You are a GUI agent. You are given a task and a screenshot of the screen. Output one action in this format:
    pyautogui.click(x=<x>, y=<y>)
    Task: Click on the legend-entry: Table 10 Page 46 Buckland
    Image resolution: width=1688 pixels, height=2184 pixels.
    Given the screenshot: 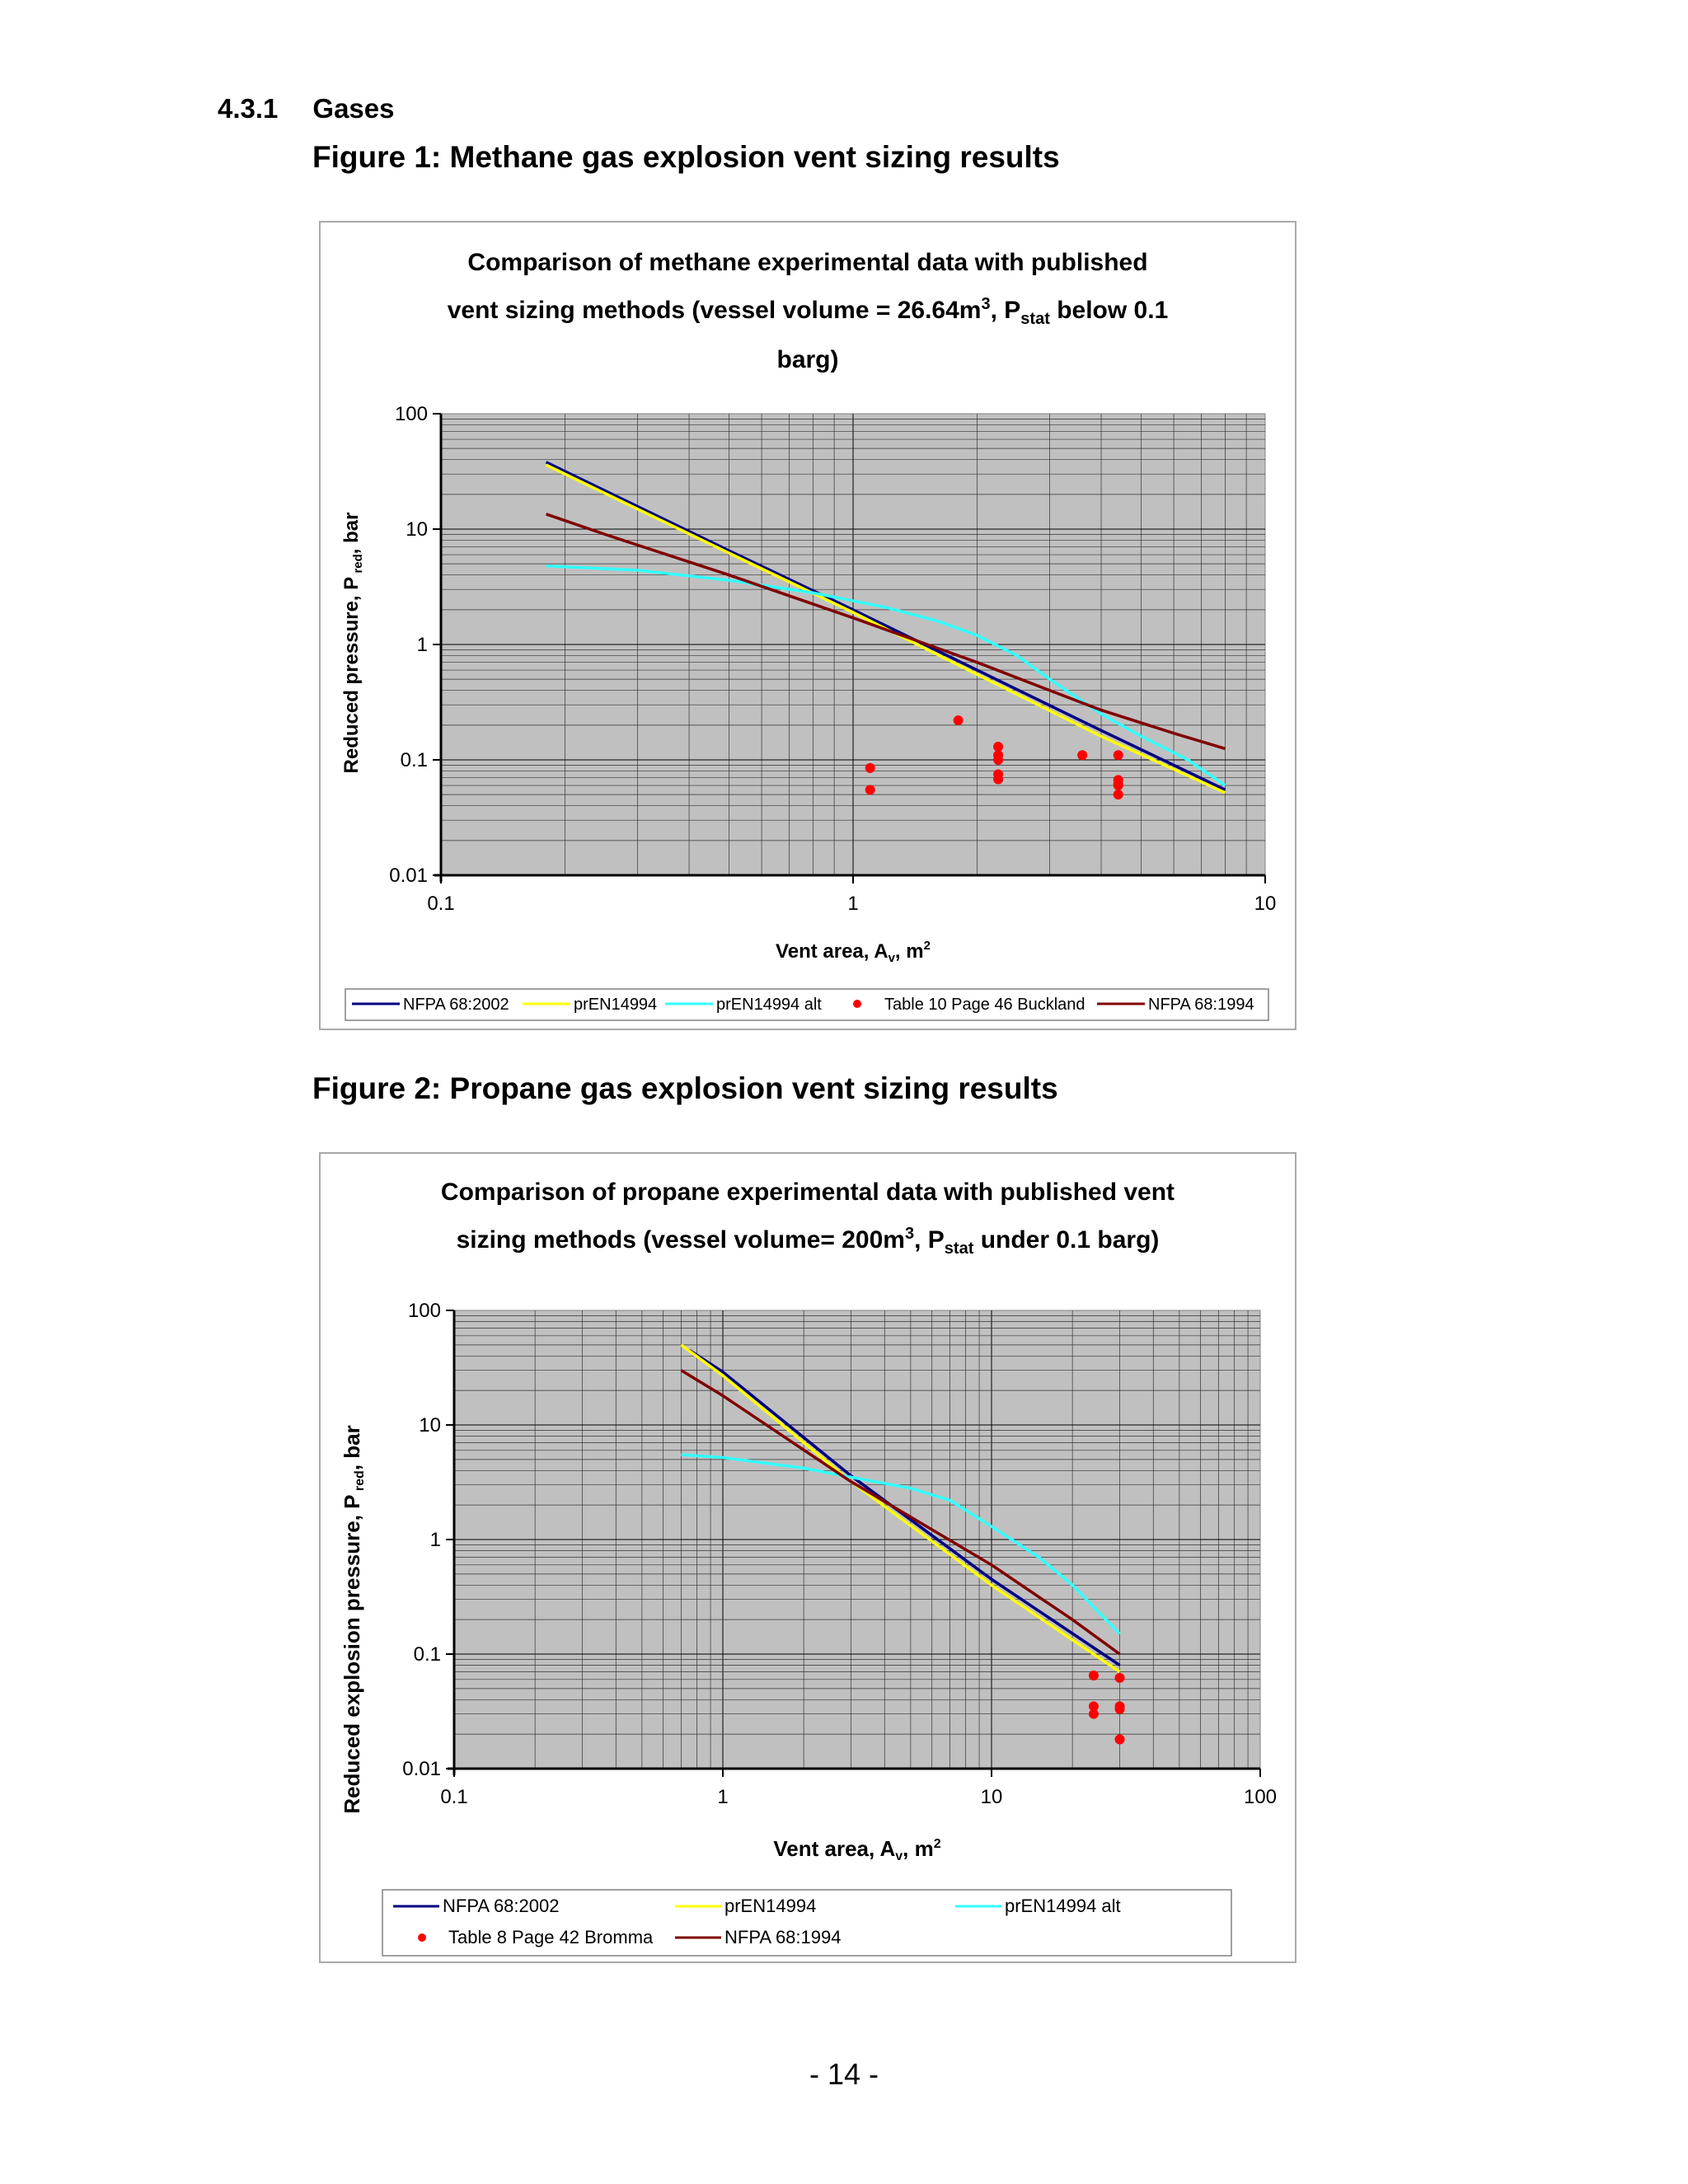 What is the action you would take?
    pyautogui.click(x=969, y=1005)
    